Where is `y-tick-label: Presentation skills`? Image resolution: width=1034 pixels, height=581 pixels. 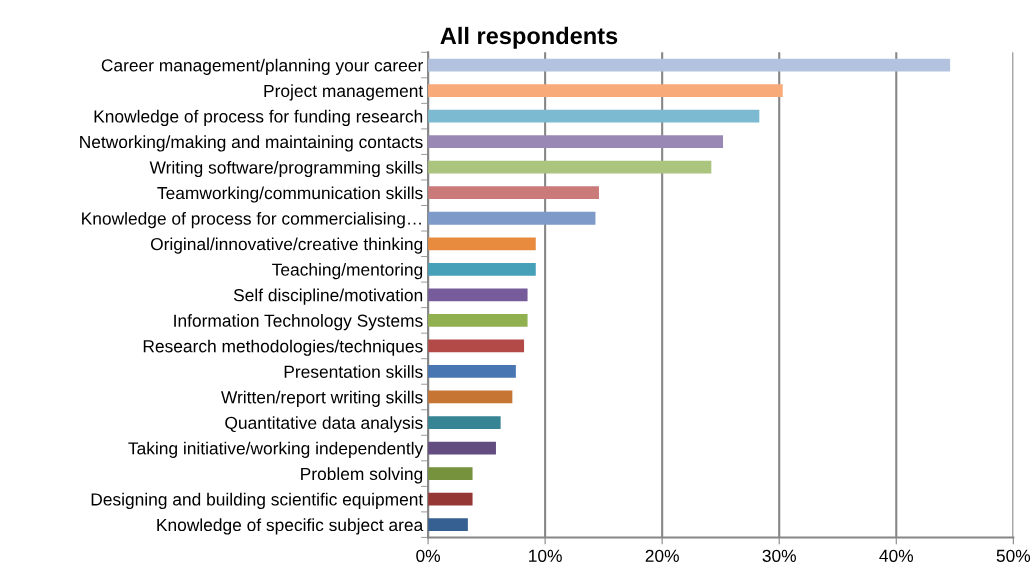 y-tick-label: Presentation skills is located at coordinates (353, 371).